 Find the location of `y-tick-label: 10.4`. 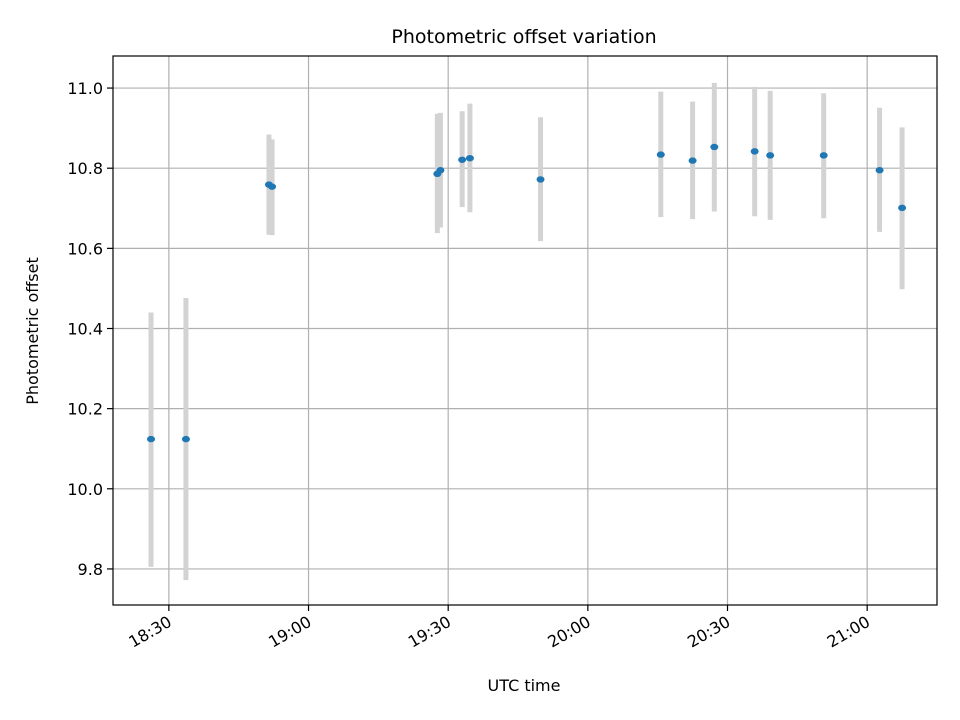

y-tick-label: 10.4 is located at coordinates (85, 328).